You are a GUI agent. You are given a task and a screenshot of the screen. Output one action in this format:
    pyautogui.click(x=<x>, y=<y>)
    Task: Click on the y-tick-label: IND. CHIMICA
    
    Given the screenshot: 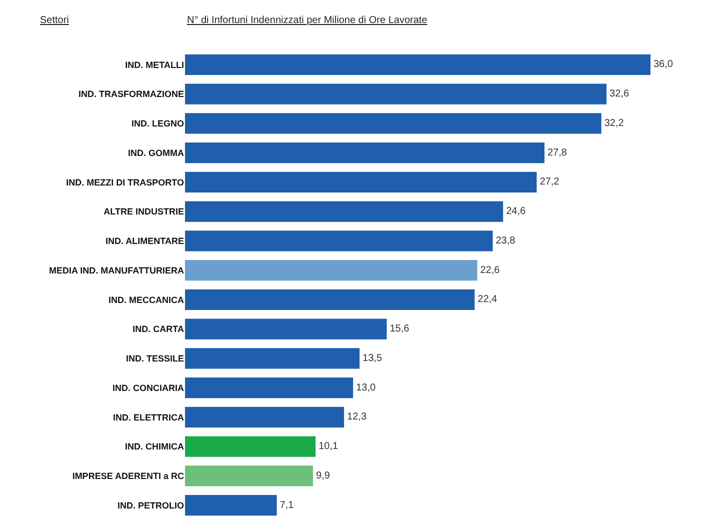 What is the action you would take?
    pyautogui.click(x=154, y=447)
    